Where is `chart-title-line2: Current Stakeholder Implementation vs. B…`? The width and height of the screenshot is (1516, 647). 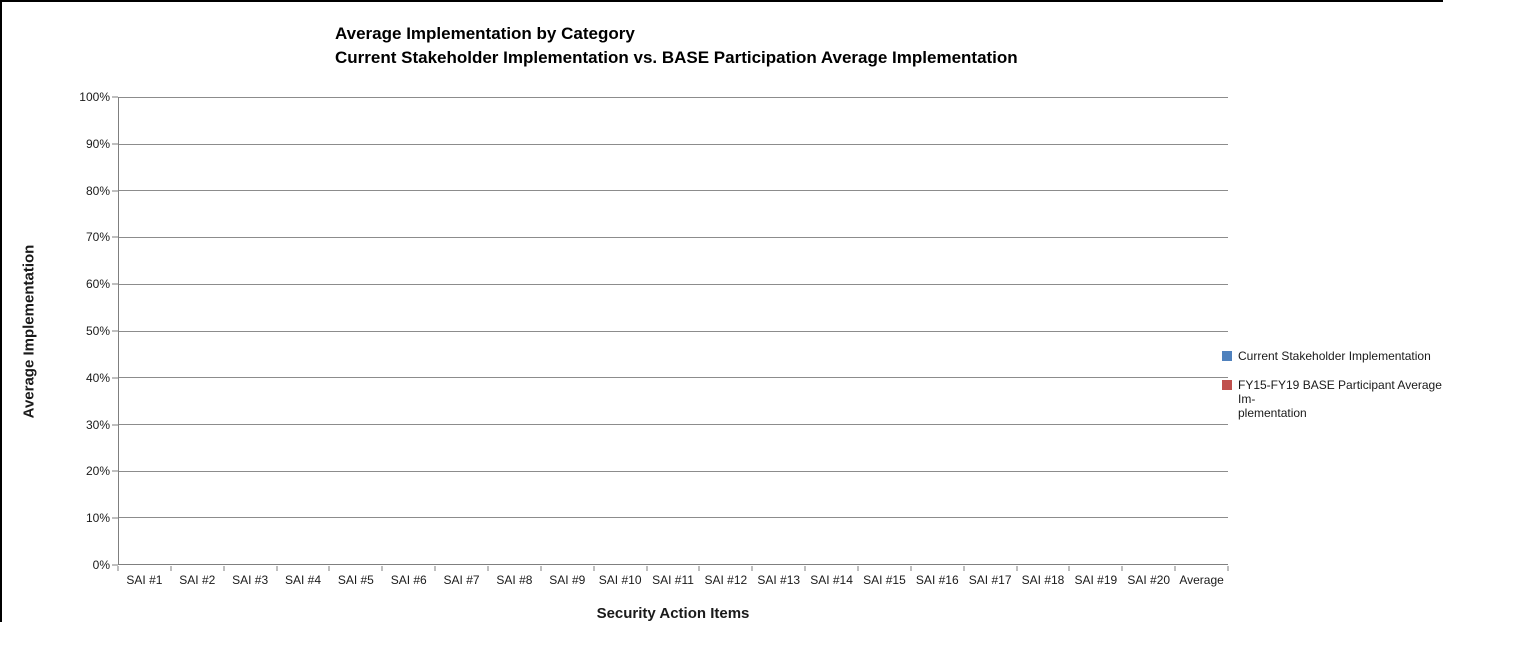 chart-title-line2: Current Stakeholder Implementation vs. B… is located at coordinates (676, 57).